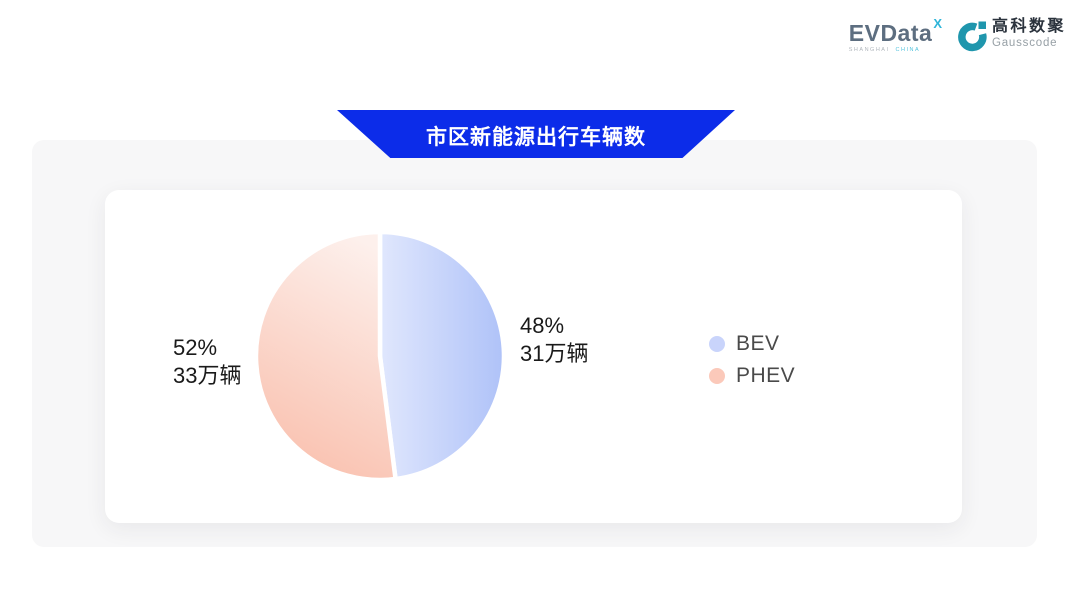 This screenshot has width=1080, height=608. What do you see at coordinates (442, 355) in the screenshot?
I see `pie-slice-bev` at bounding box center [442, 355].